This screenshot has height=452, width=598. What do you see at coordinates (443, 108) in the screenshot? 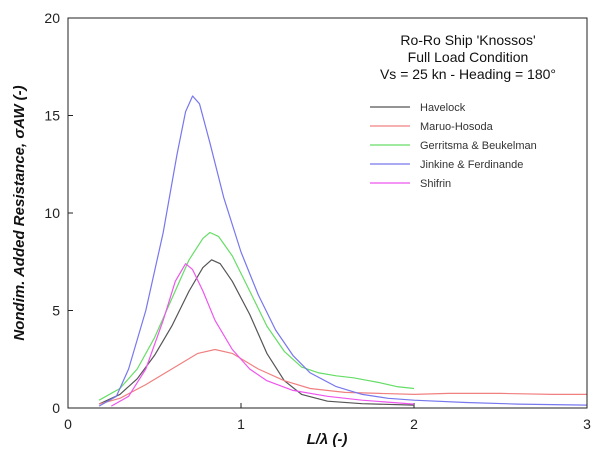
I see `legend-label: Havelock` at bounding box center [443, 108].